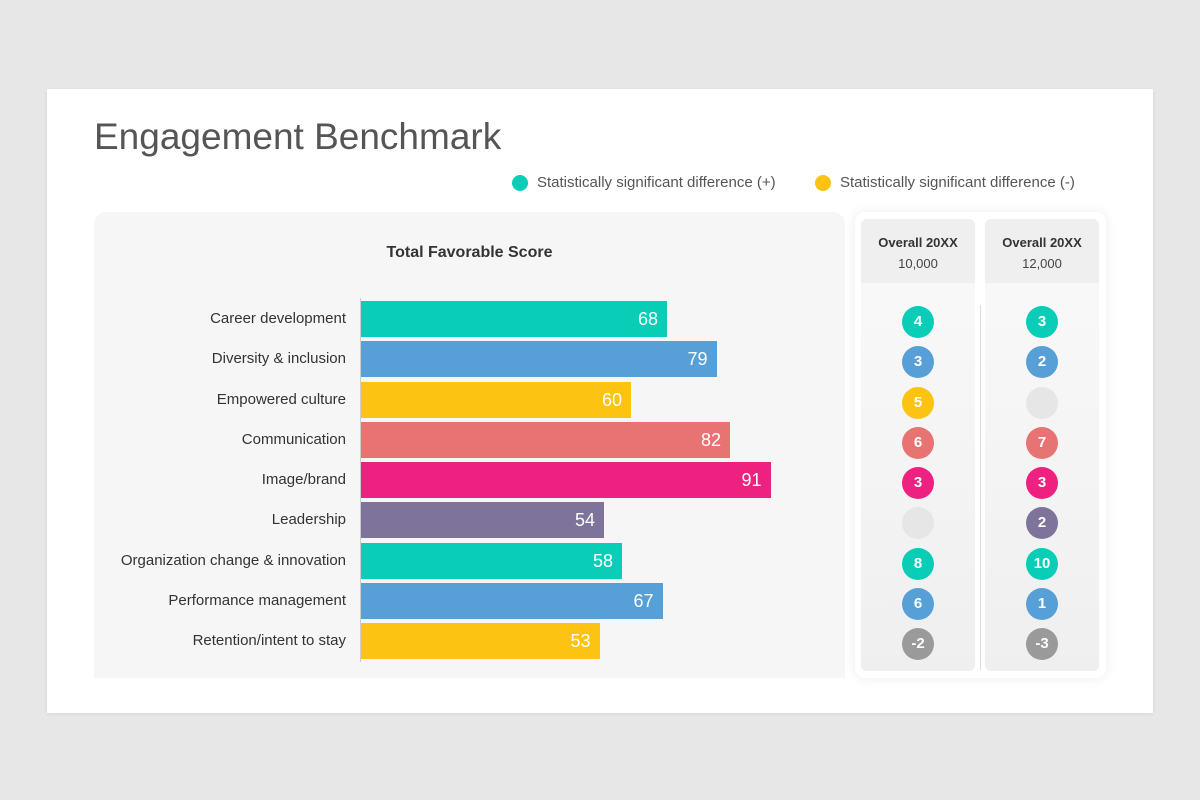 The width and height of the screenshot is (1200, 800). I want to click on chart-title: Total Favorable Score, so click(469, 252).